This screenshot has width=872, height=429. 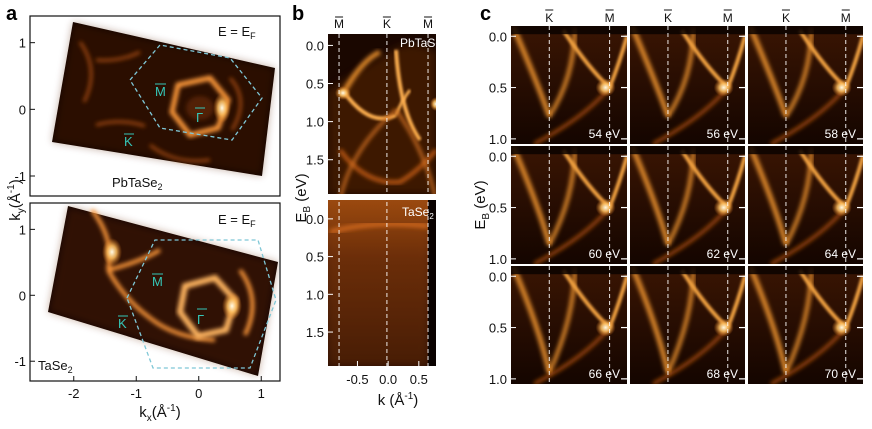 I want to click on c-photon-energy-label: 60 eV, so click(x=604, y=254).